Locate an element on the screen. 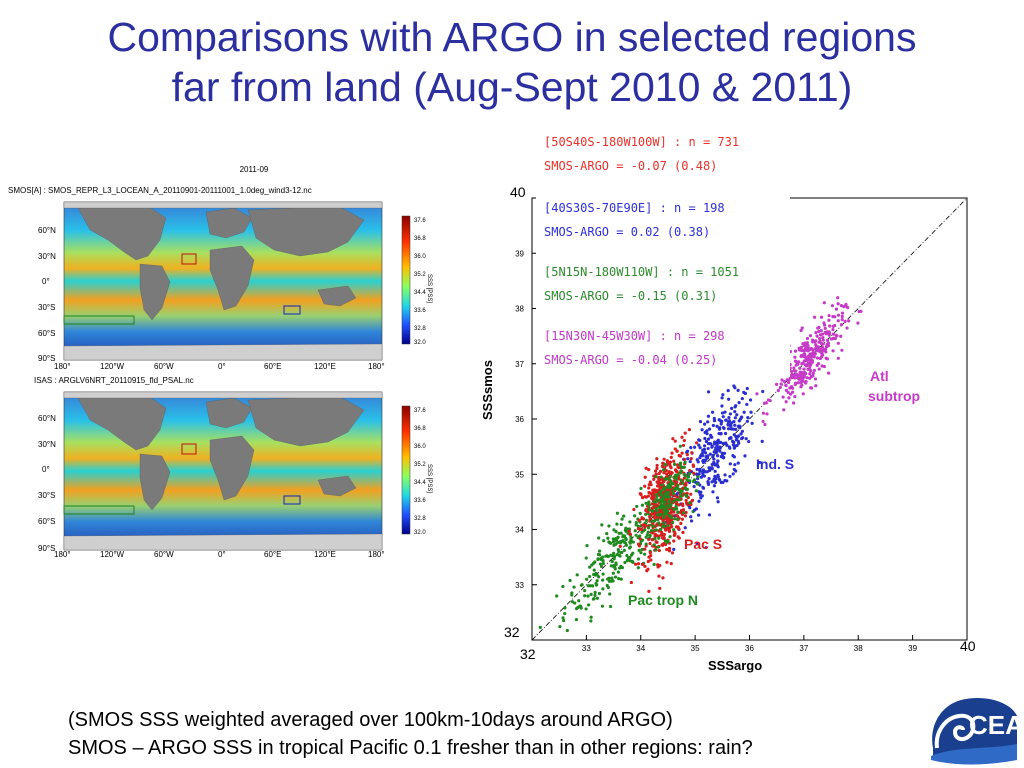 The image size is (1024, 768). x-tick-label: 33 is located at coordinates (586, 648).